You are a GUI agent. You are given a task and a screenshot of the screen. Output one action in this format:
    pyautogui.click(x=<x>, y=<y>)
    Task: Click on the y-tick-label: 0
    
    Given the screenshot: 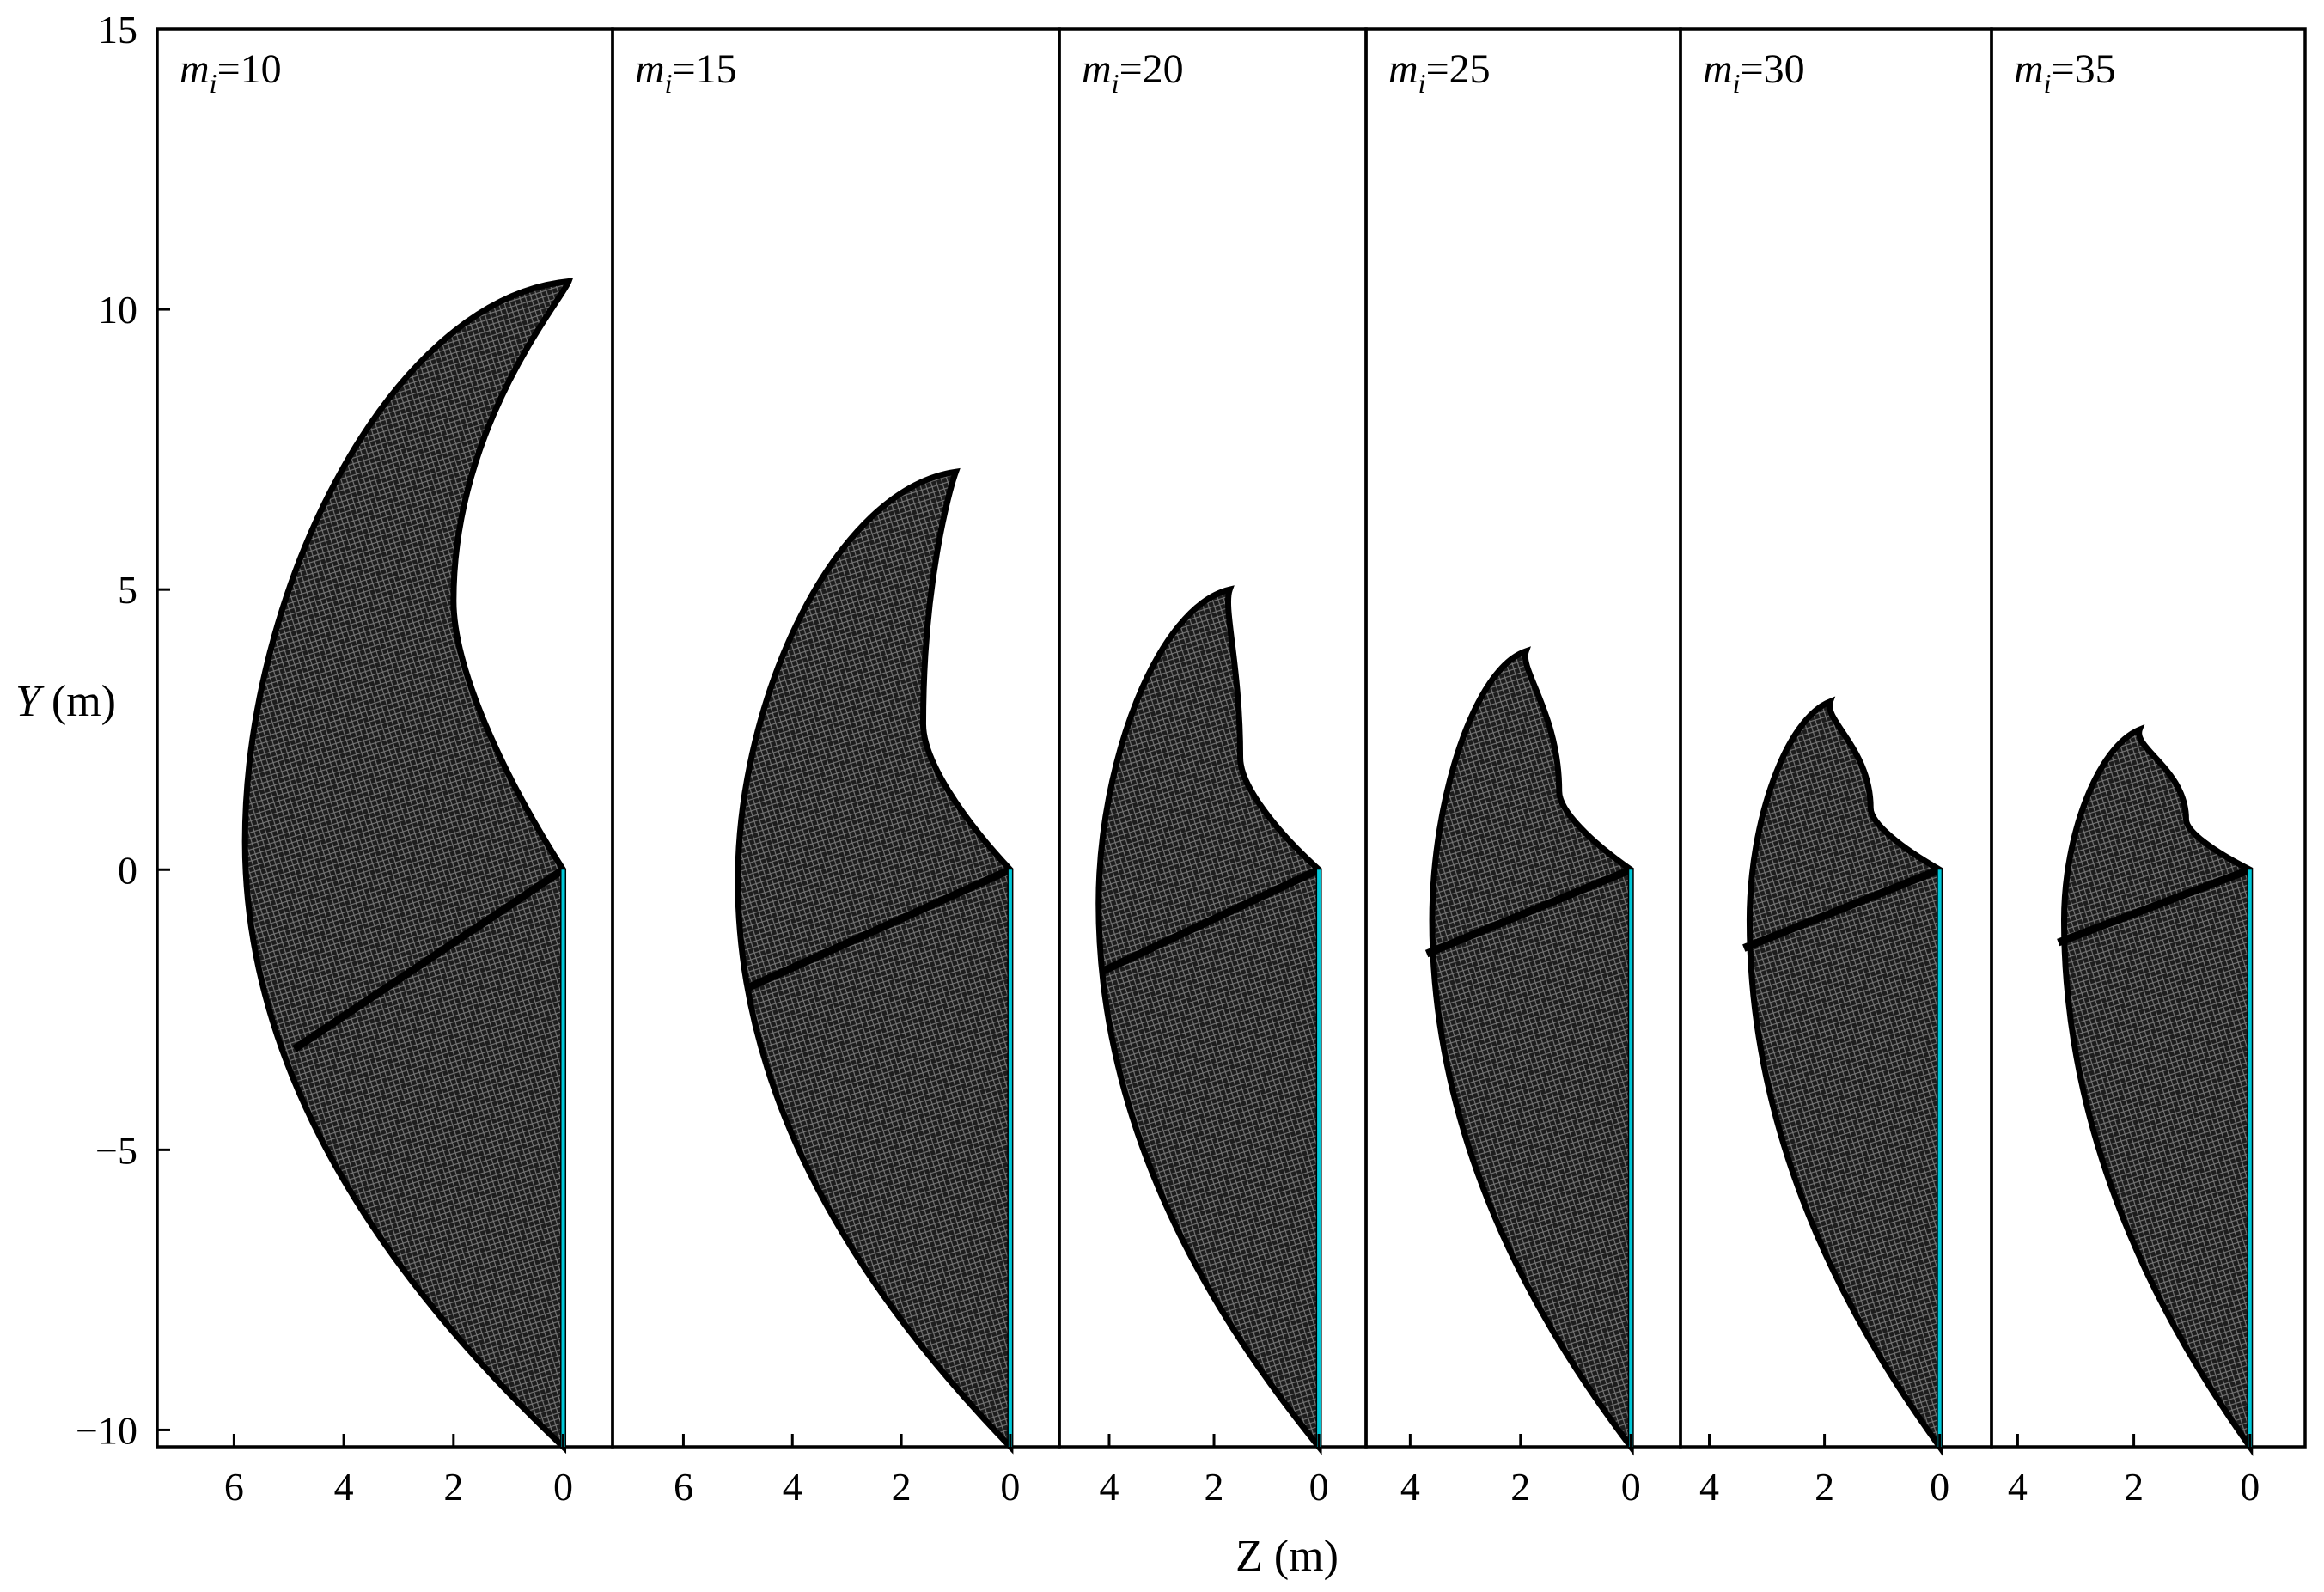 What is the action you would take?
    pyautogui.click(x=128, y=870)
    